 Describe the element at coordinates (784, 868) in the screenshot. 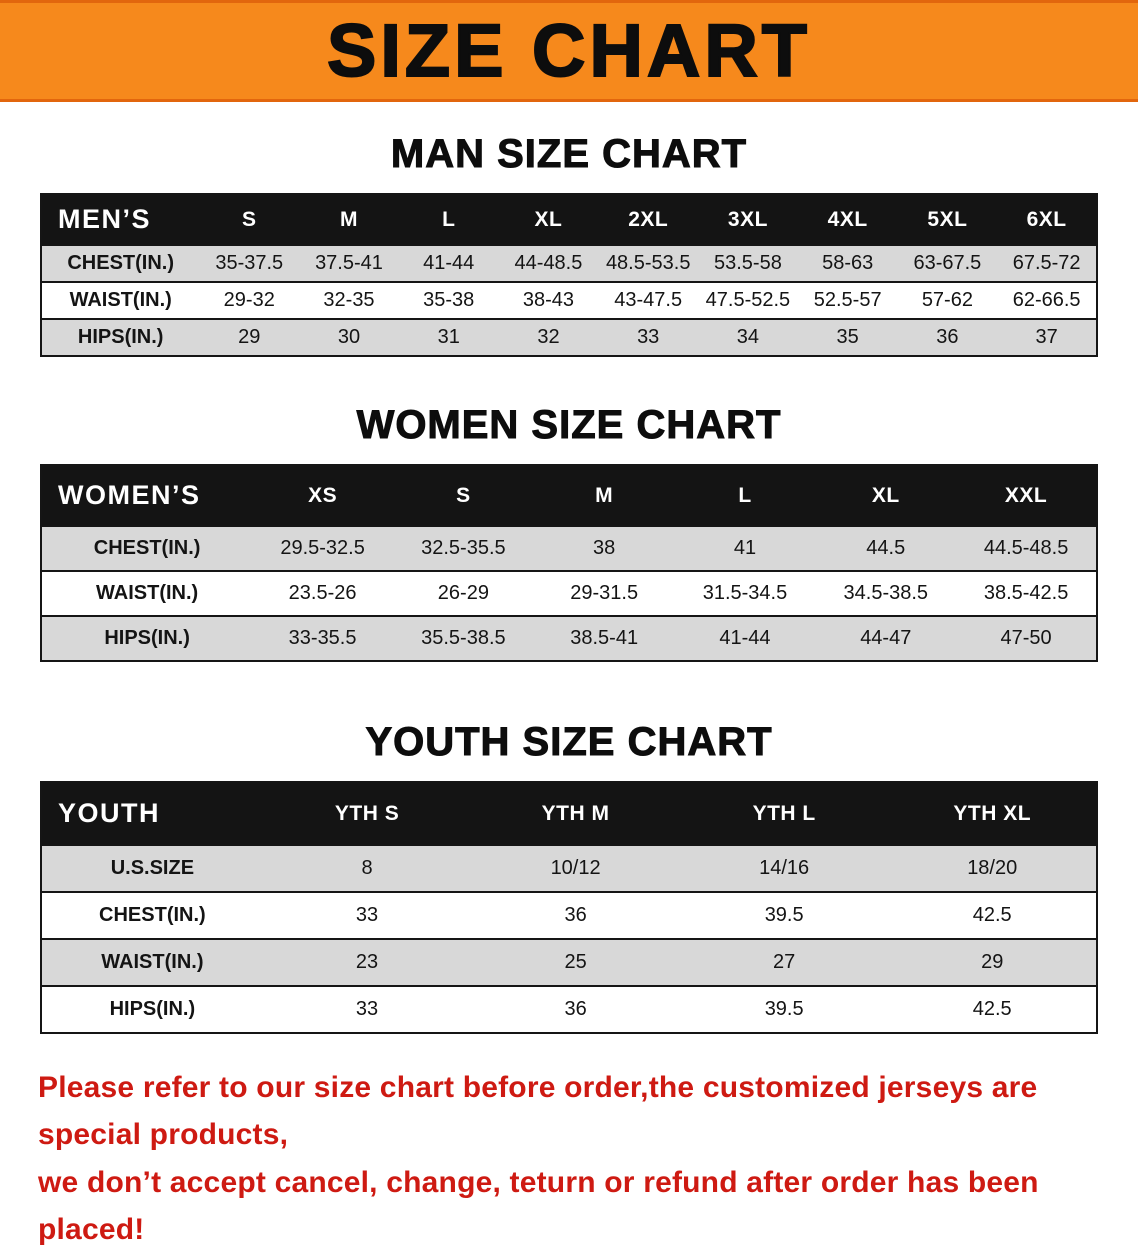

I see `size-value-cell: 14/16` at that location.